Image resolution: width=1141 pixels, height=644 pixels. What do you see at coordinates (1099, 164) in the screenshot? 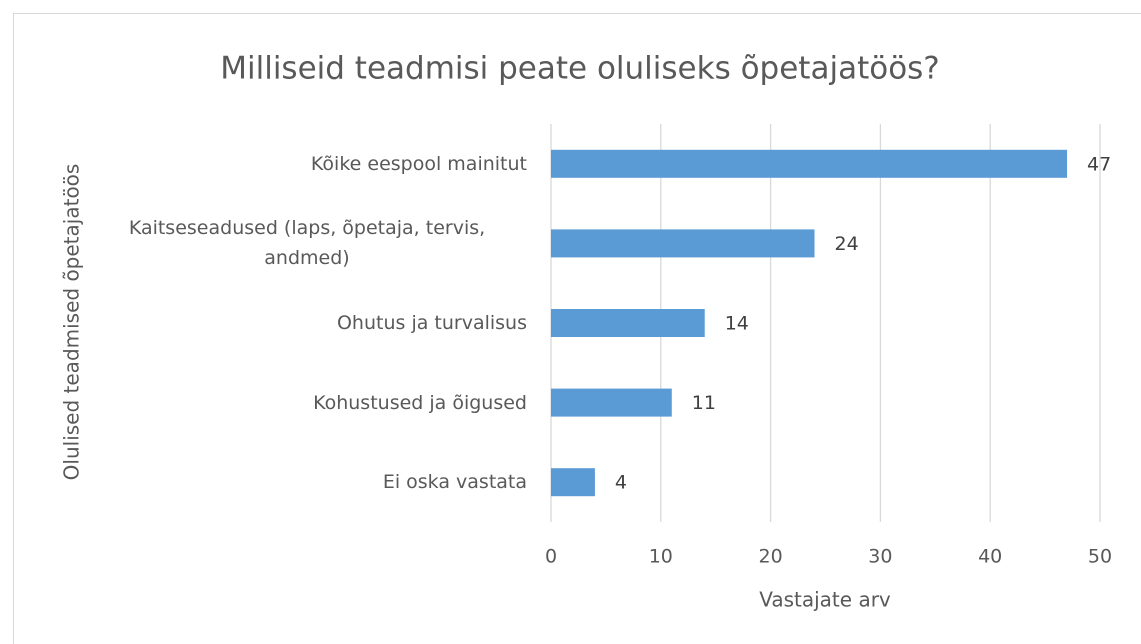
I see `value-label: 47` at bounding box center [1099, 164].